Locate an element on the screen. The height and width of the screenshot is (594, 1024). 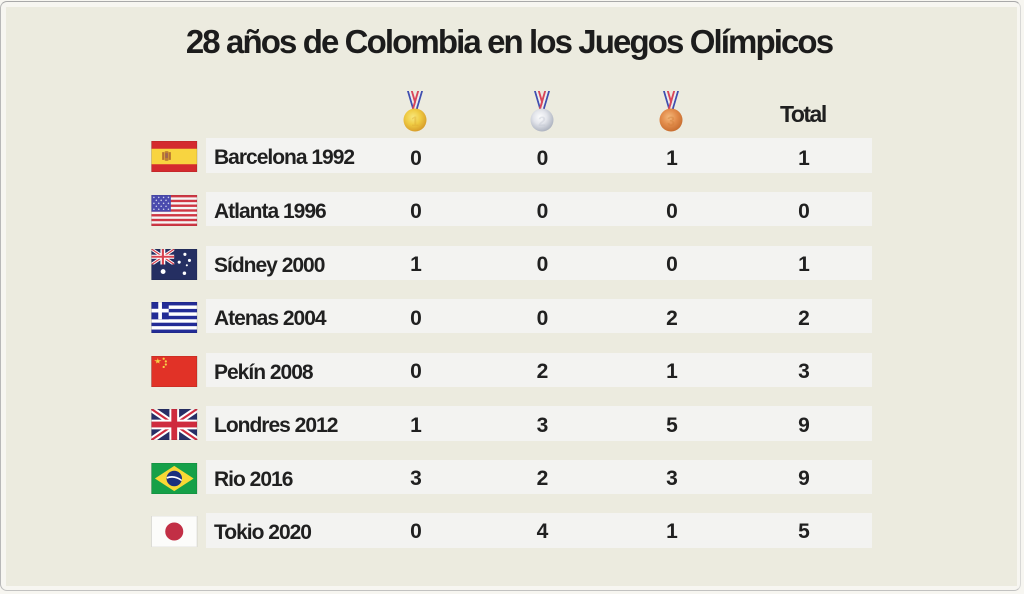
svg-text: 2 is located at coordinates (542, 121).